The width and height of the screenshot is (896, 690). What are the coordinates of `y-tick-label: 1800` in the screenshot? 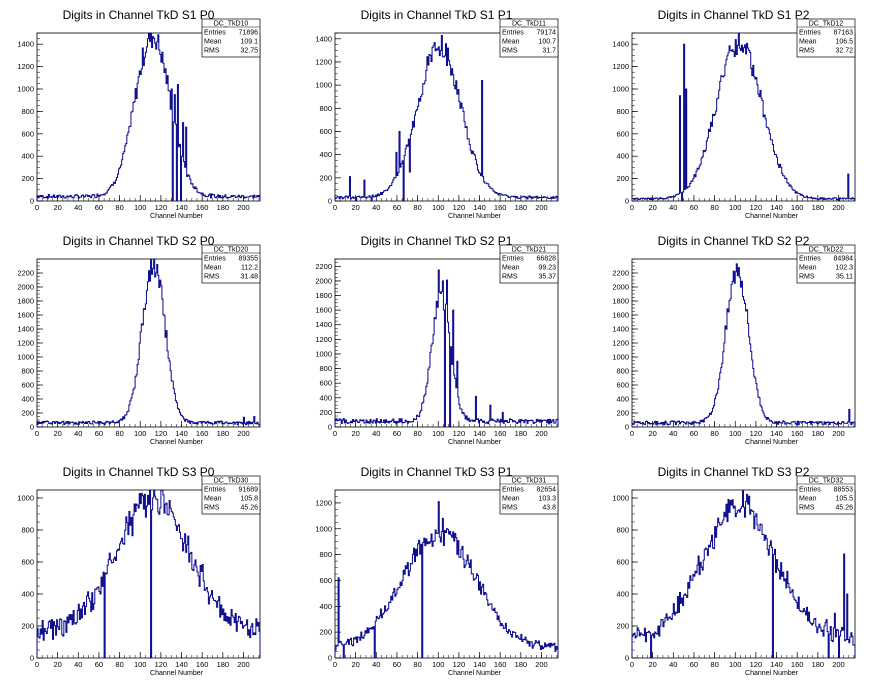 It's located at (620, 301).